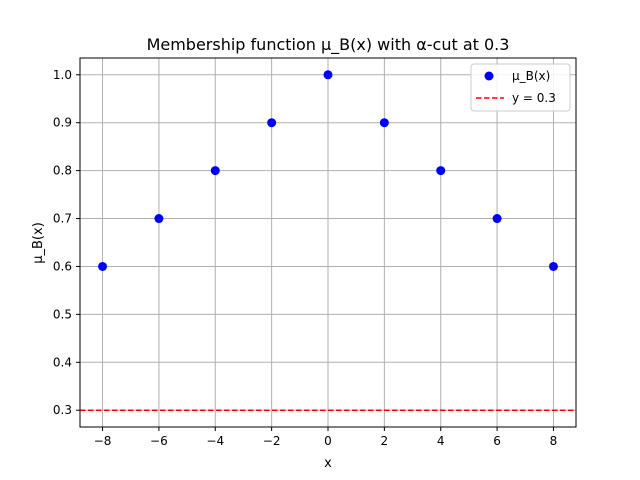 This screenshot has width=640, height=480. What do you see at coordinates (554, 441) in the screenshot?
I see `x-tick-label: 8` at bounding box center [554, 441].